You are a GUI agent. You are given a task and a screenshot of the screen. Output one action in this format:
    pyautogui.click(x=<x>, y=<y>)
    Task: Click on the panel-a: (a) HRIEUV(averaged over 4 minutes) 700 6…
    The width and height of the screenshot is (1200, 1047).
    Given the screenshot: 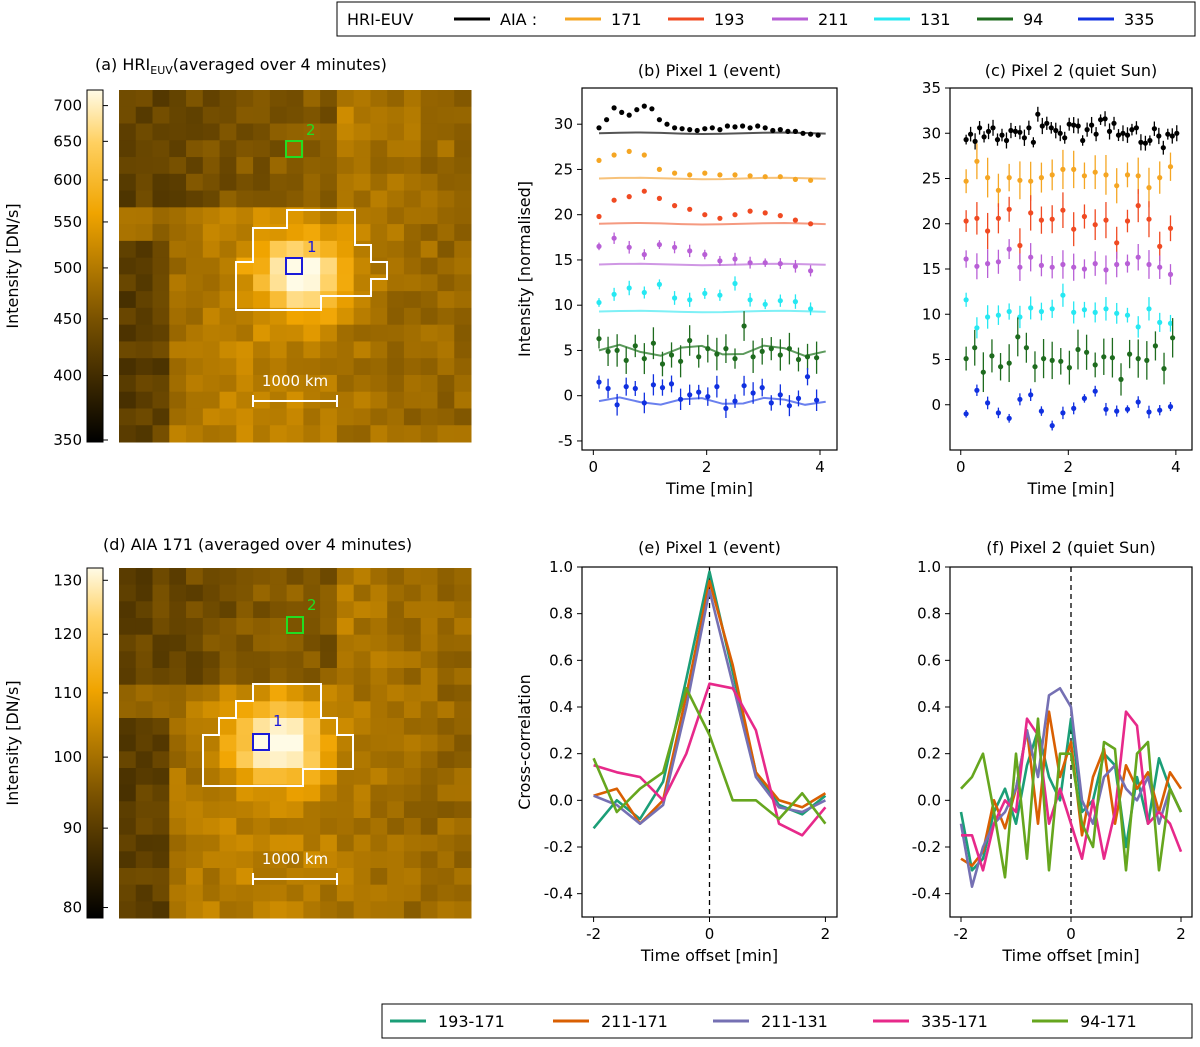 What is the action you would take?
    pyautogui.click(x=237, y=252)
    